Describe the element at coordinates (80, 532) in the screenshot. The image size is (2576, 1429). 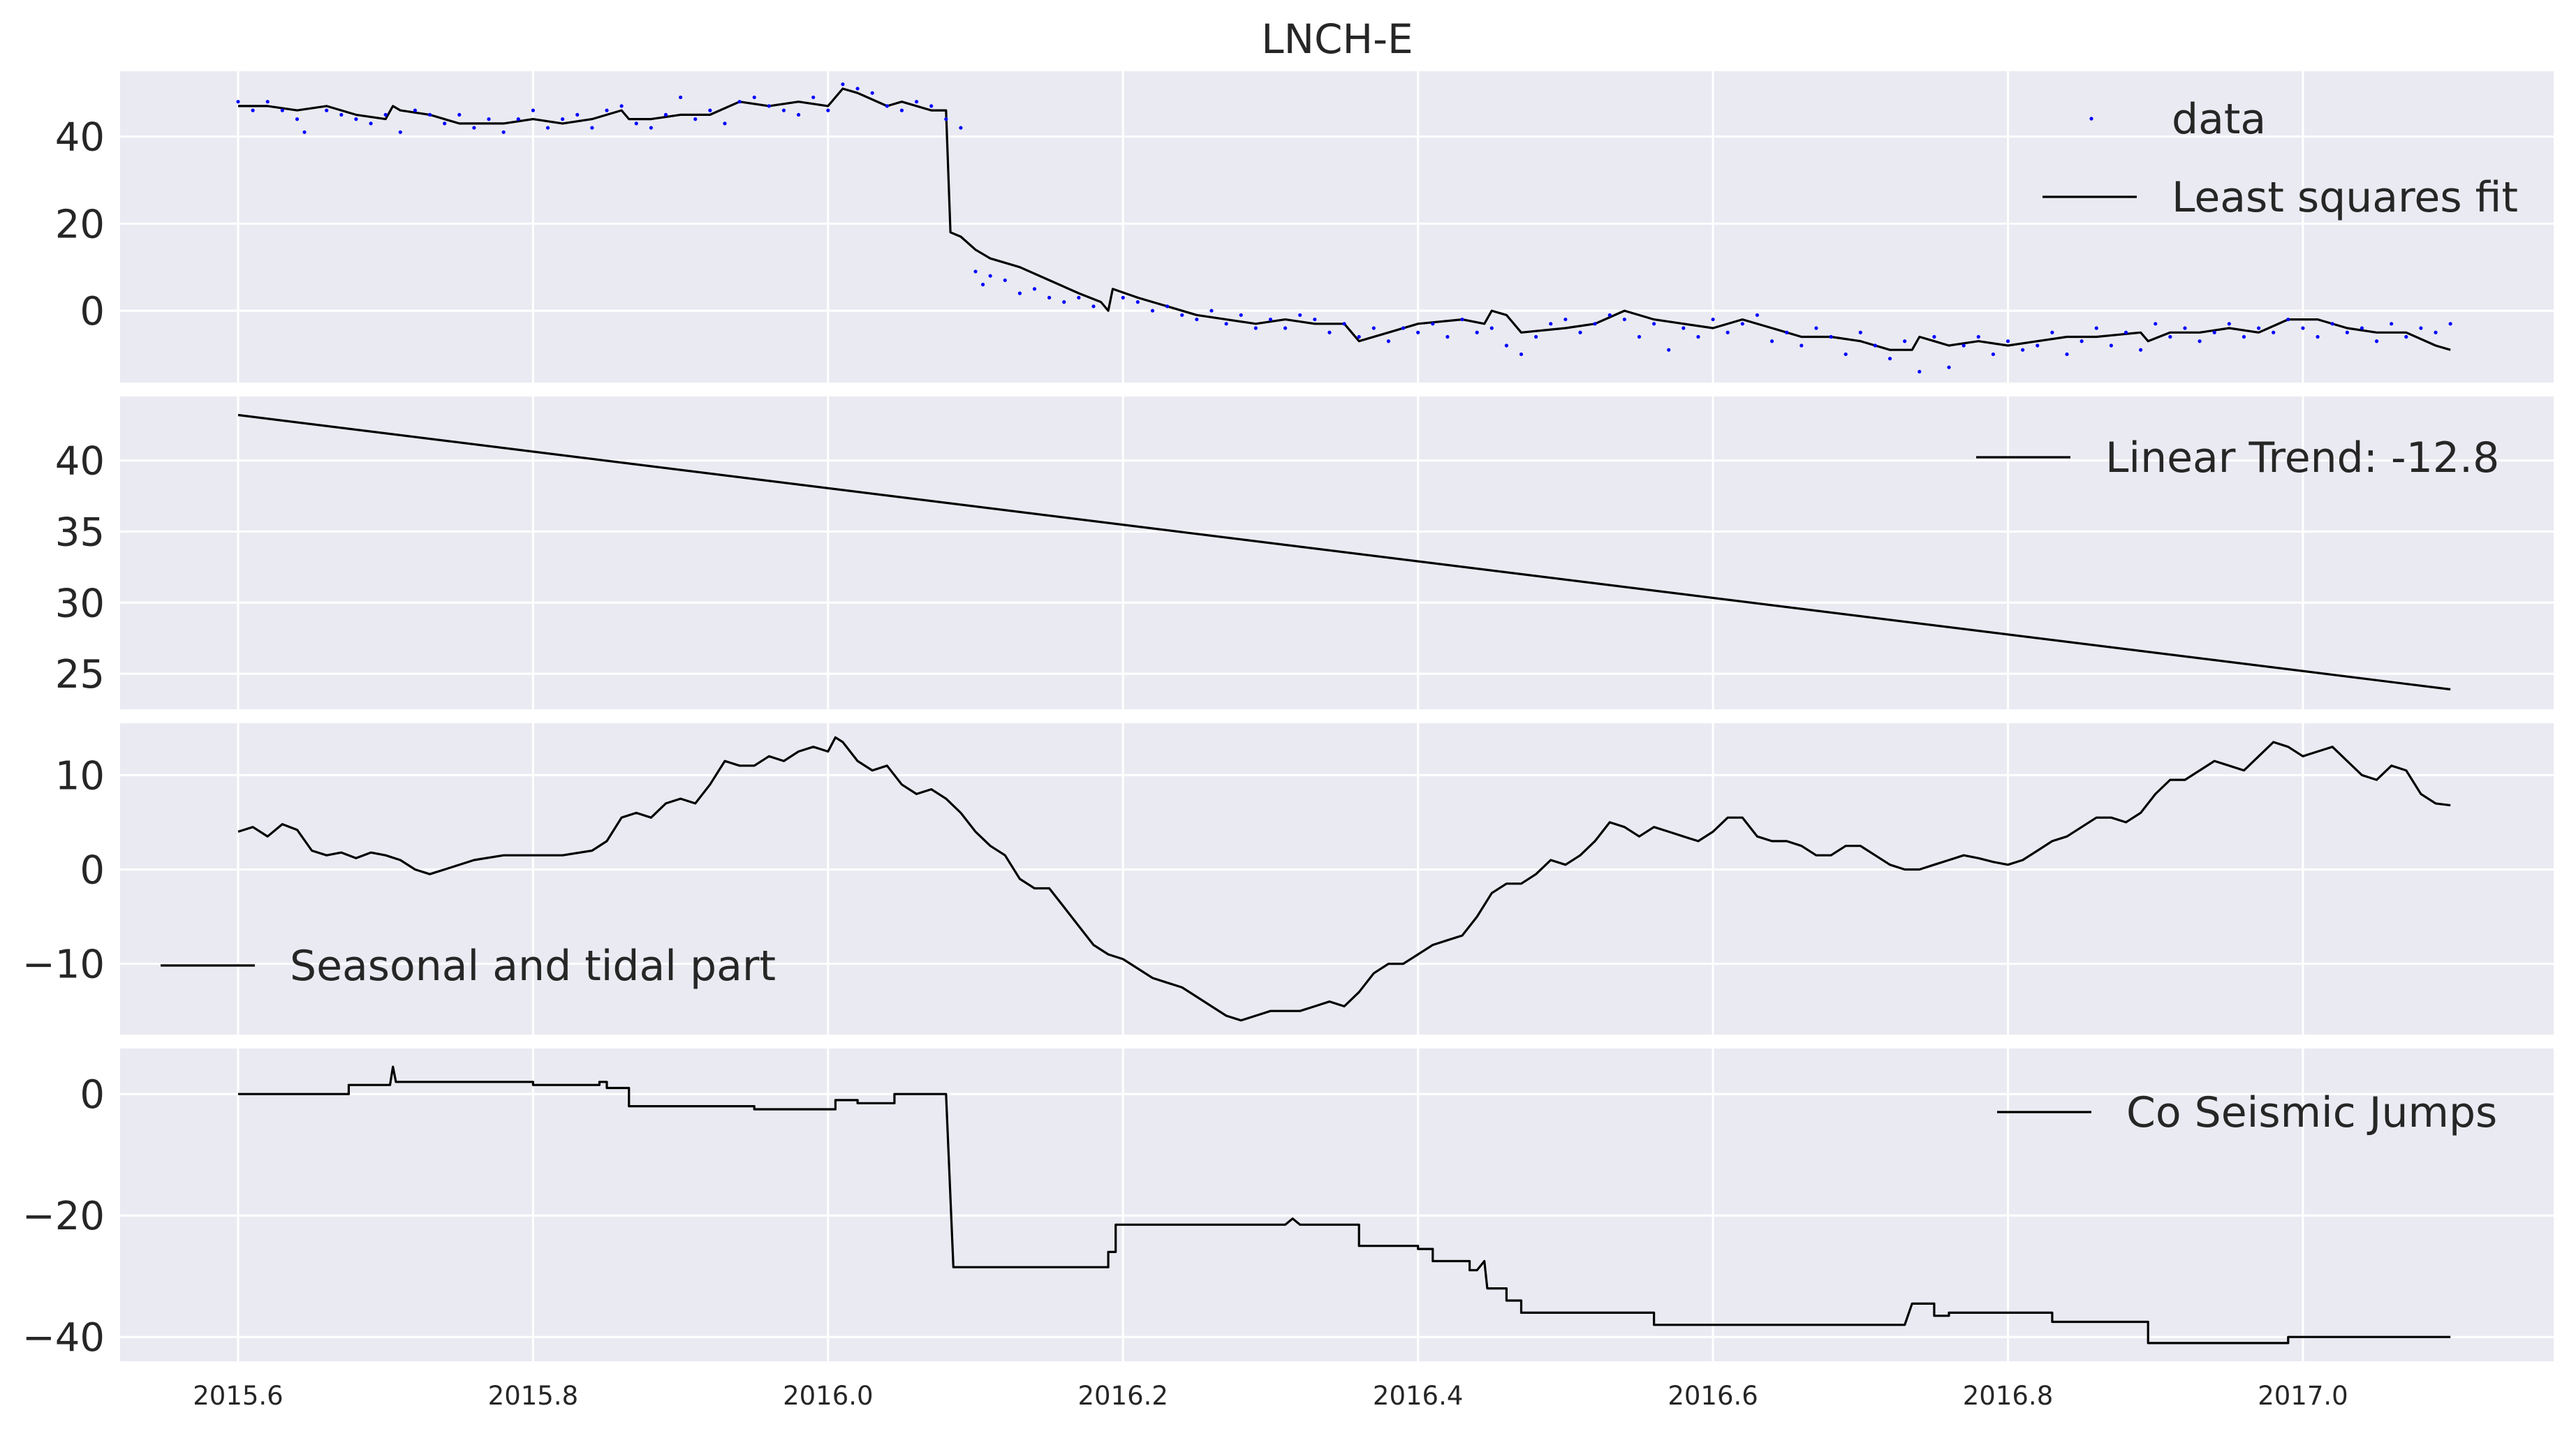
I see `y-tick-label: 35` at that location.